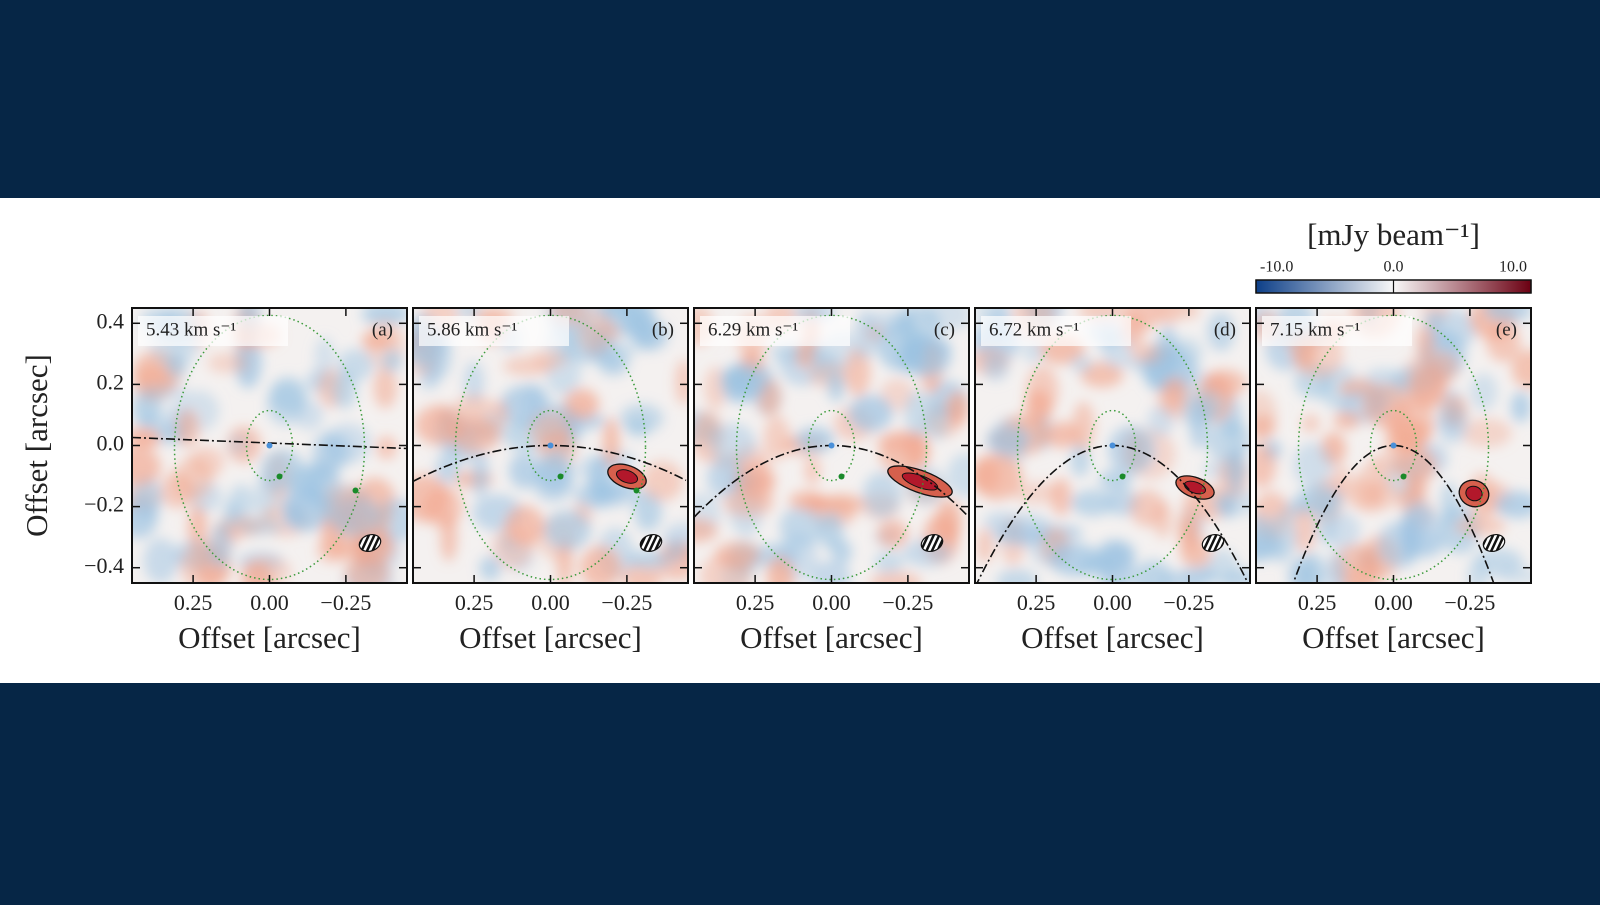  I want to click on colorbar-label: [mJy beam⁻¹], so click(1393, 234).